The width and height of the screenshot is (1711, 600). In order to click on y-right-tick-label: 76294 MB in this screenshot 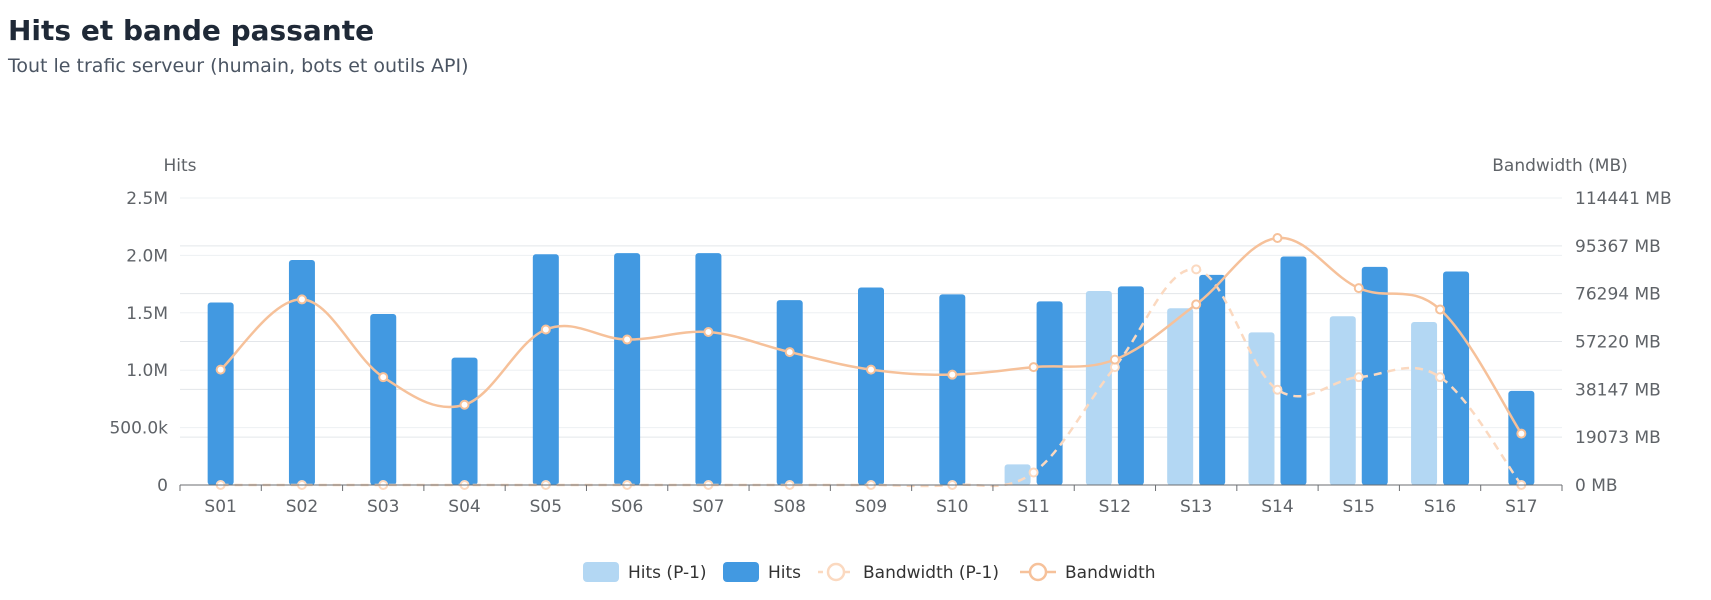, I will do `click(1618, 295)`.